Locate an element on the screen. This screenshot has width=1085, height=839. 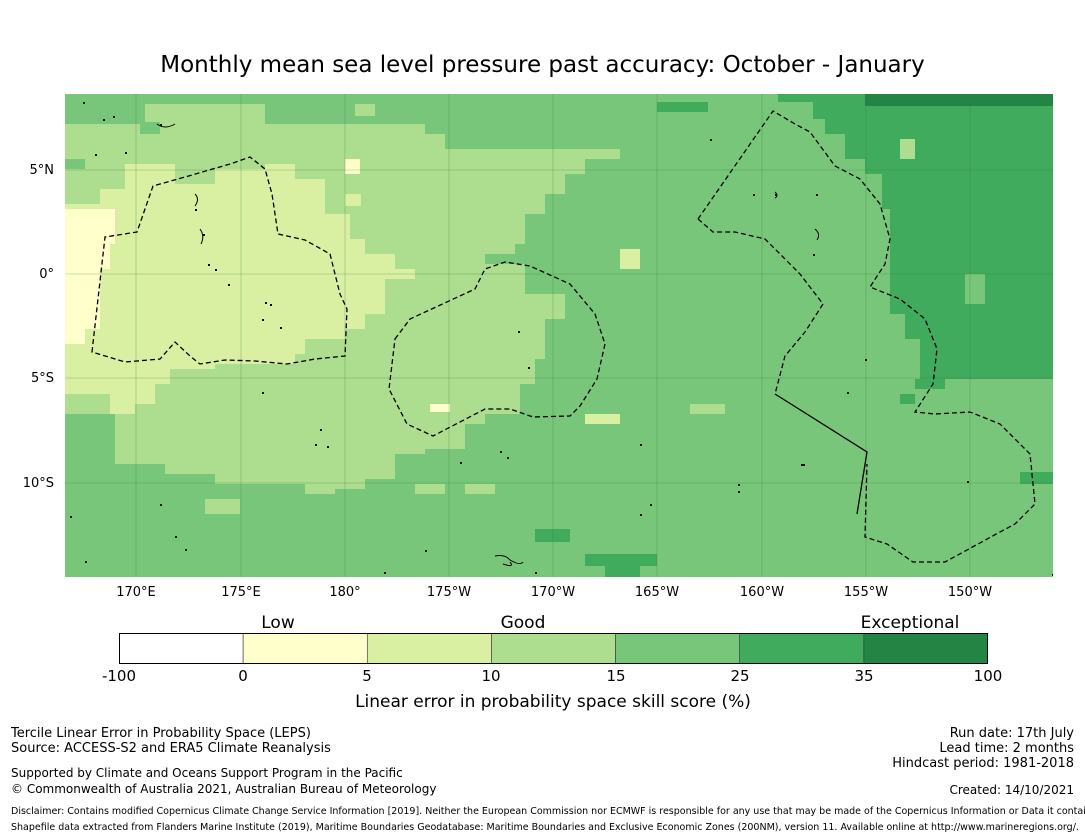
lat-label-5s: 5°S is located at coordinates (42, 378).